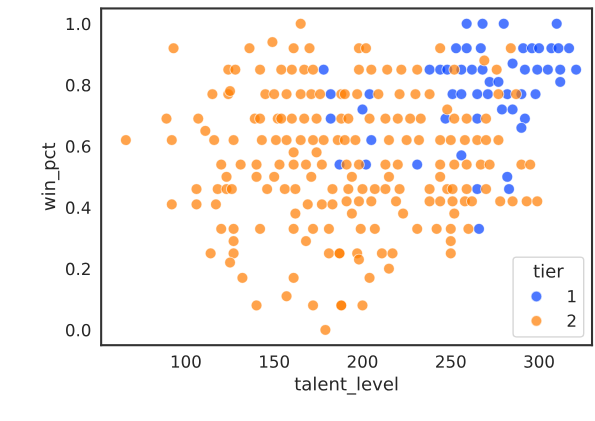  Describe the element at coordinates (78, 207) in the screenshot. I see `y-tick-label: 0.4` at that location.